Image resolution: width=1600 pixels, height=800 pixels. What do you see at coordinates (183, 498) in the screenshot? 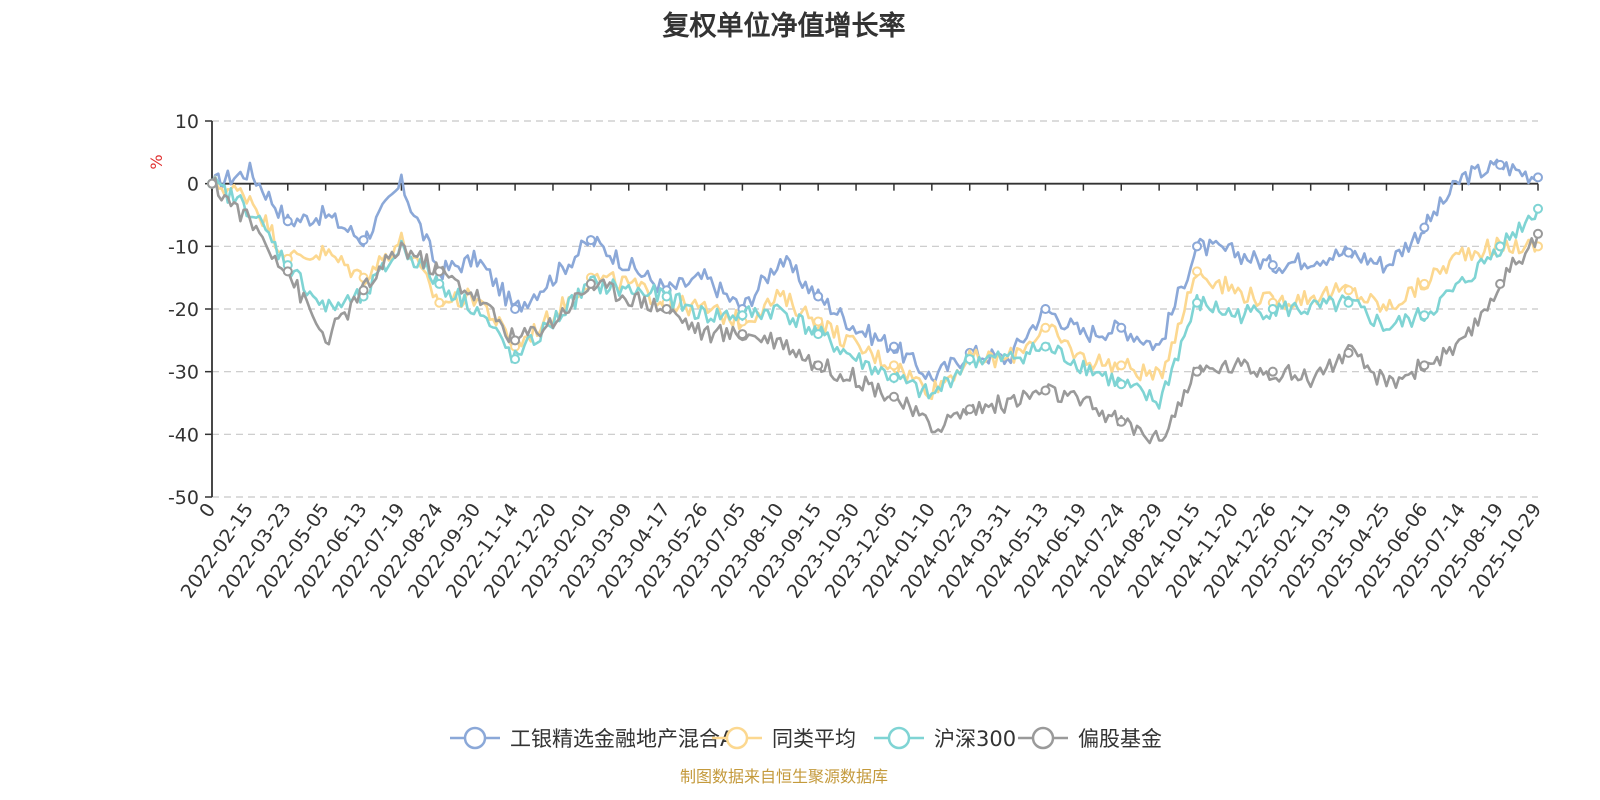
I see `y-tick-label: -50` at bounding box center [183, 498].